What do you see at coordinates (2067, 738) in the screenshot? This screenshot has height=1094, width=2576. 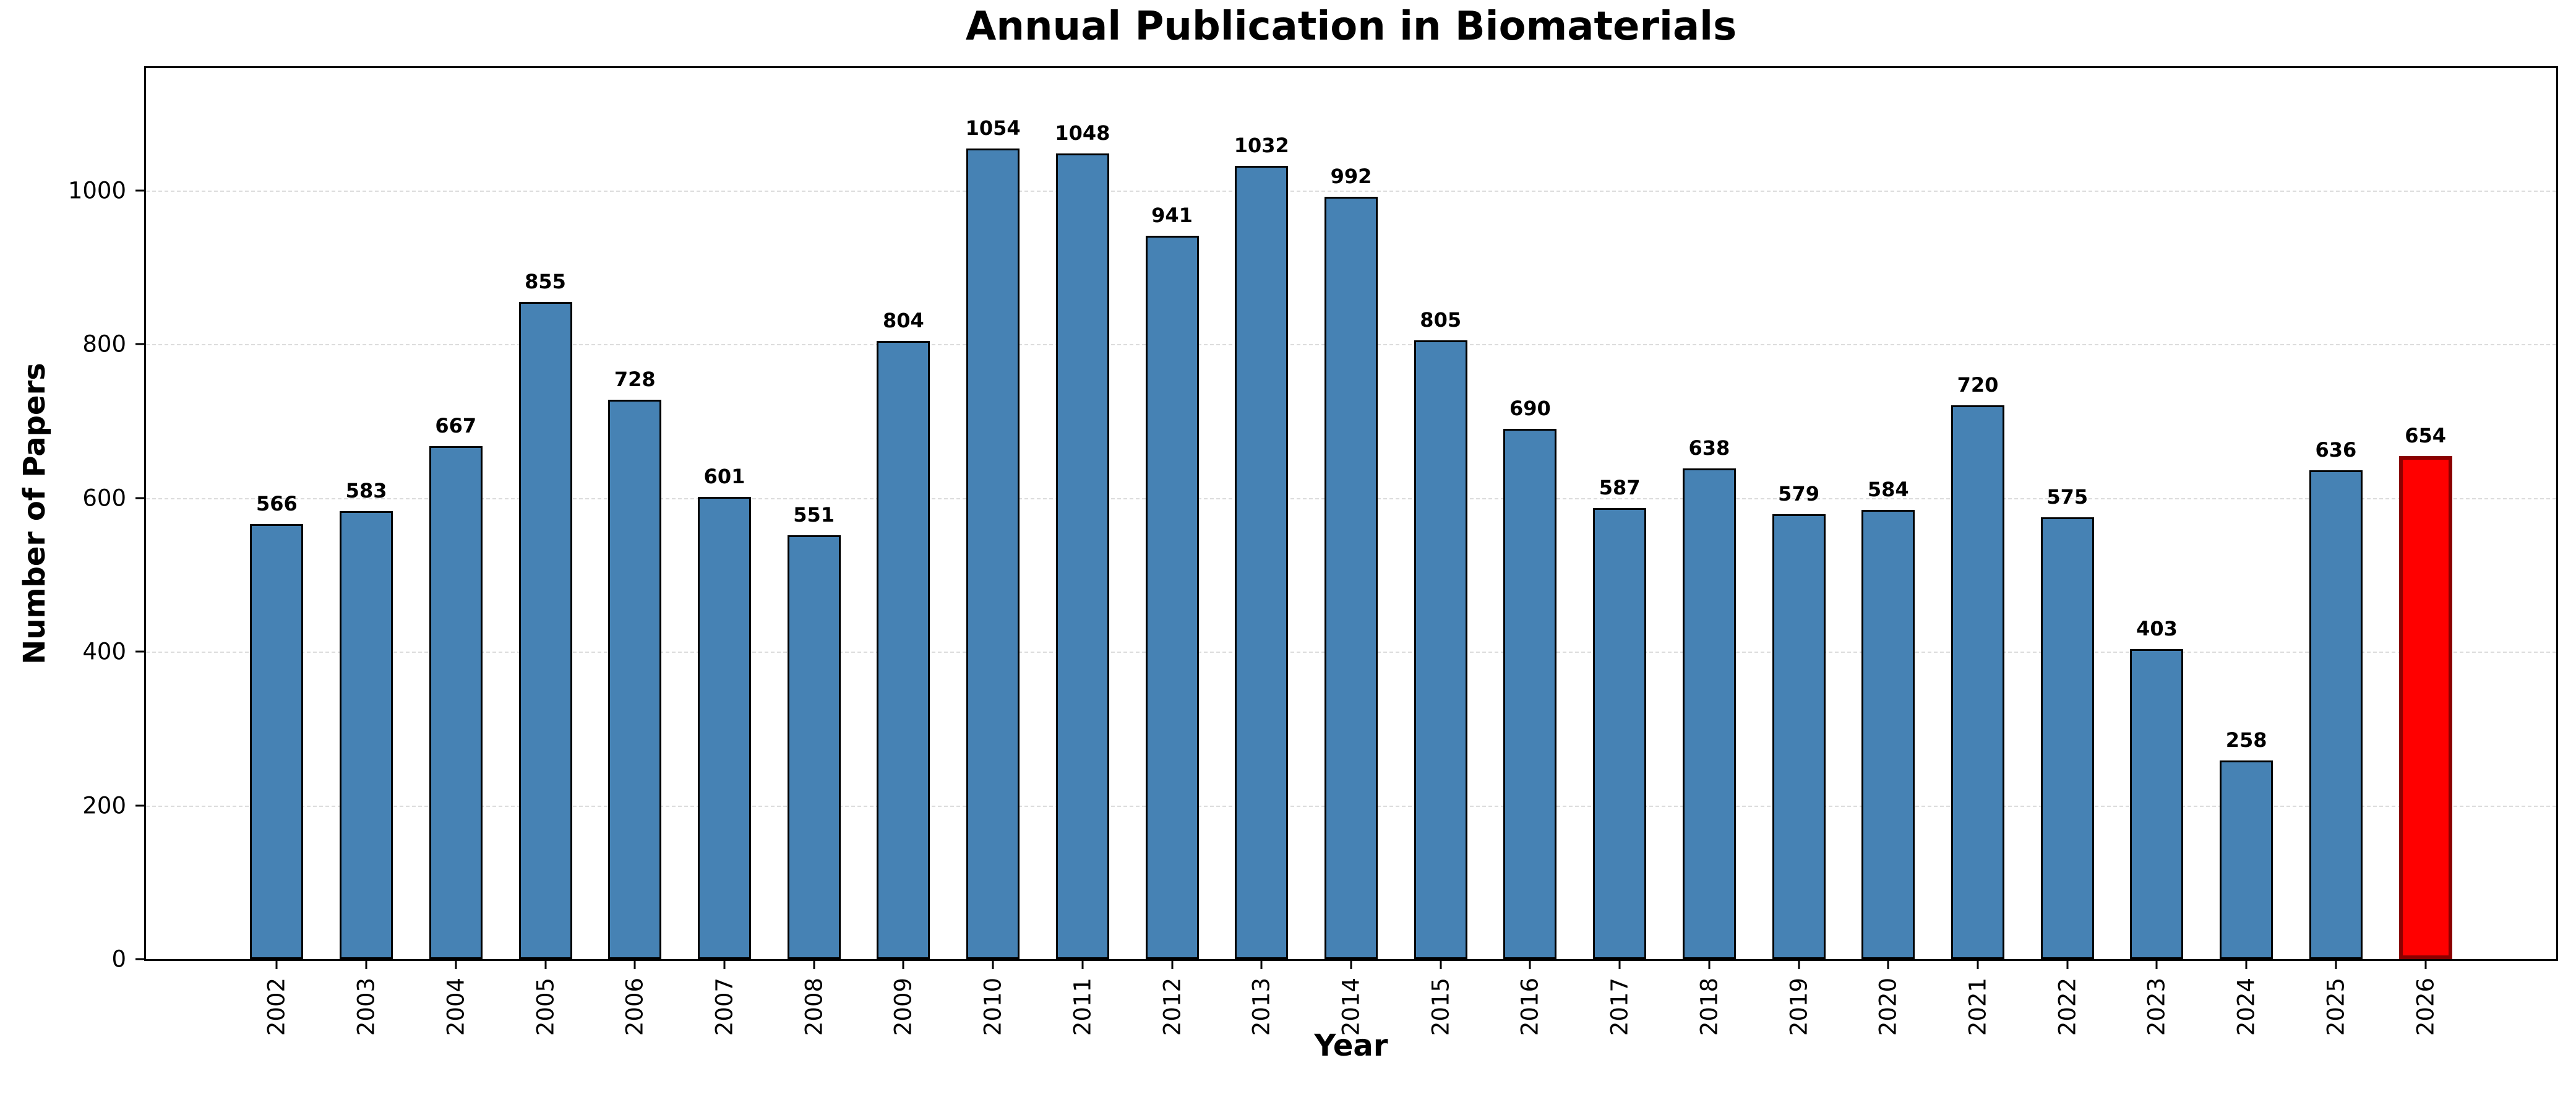 I see `bar-2022` at bounding box center [2067, 738].